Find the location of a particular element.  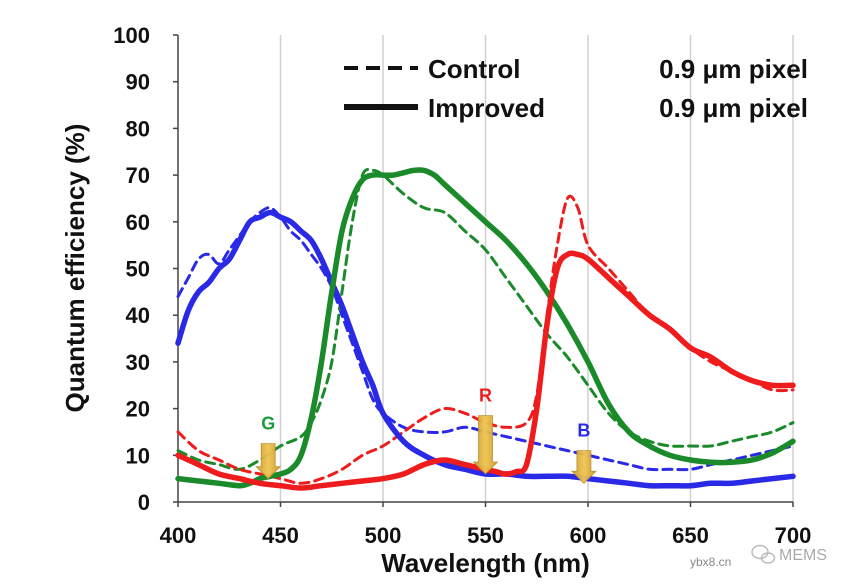

y-tick-label: 70 is located at coordinates (138, 175).